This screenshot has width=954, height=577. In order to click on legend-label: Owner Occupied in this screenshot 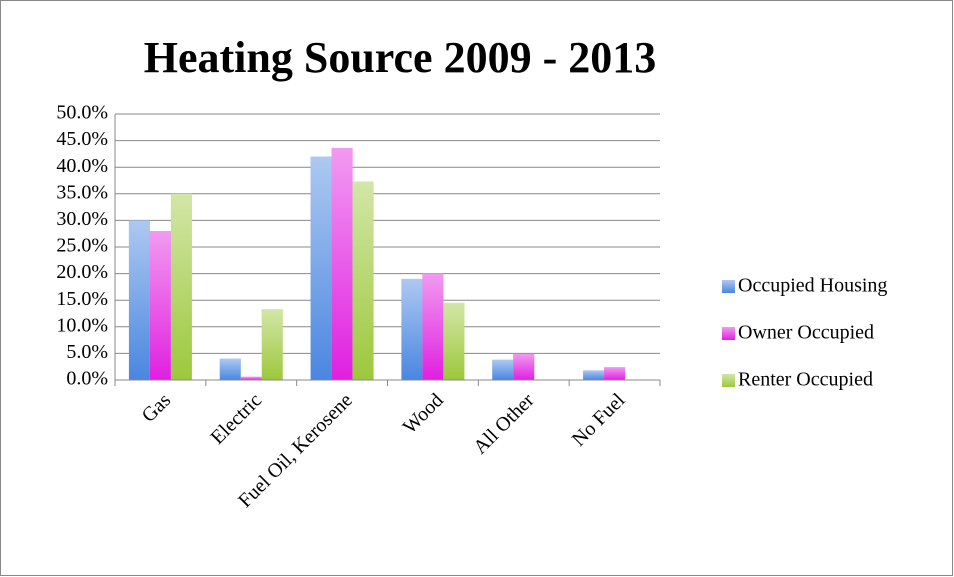, I will do `click(806, 333)`.